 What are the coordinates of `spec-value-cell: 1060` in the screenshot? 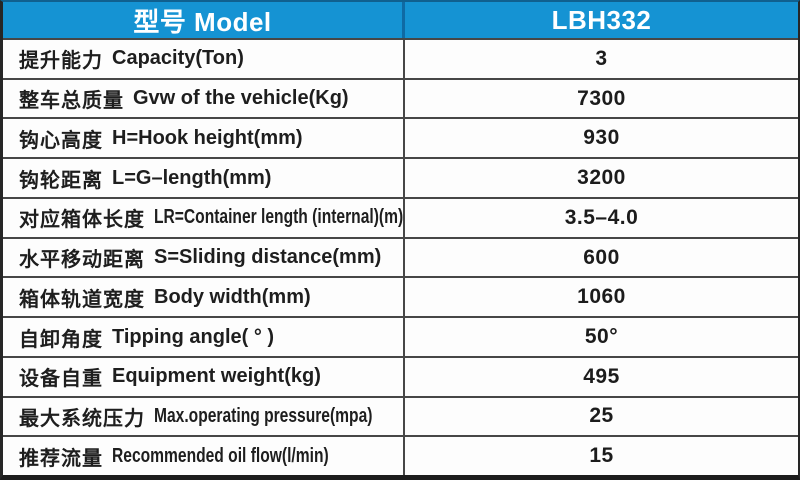 It's located at (601, 297).